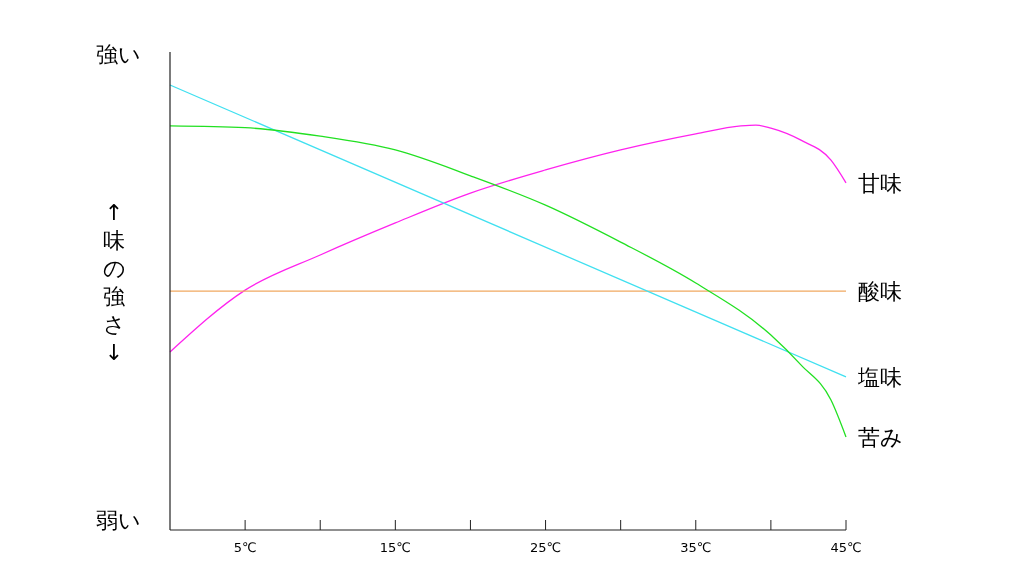 This screenshot has width=1024, height=584. Describe the element at coordinates (118, 54) in the screenshot. I see `text: 強い` at that location.